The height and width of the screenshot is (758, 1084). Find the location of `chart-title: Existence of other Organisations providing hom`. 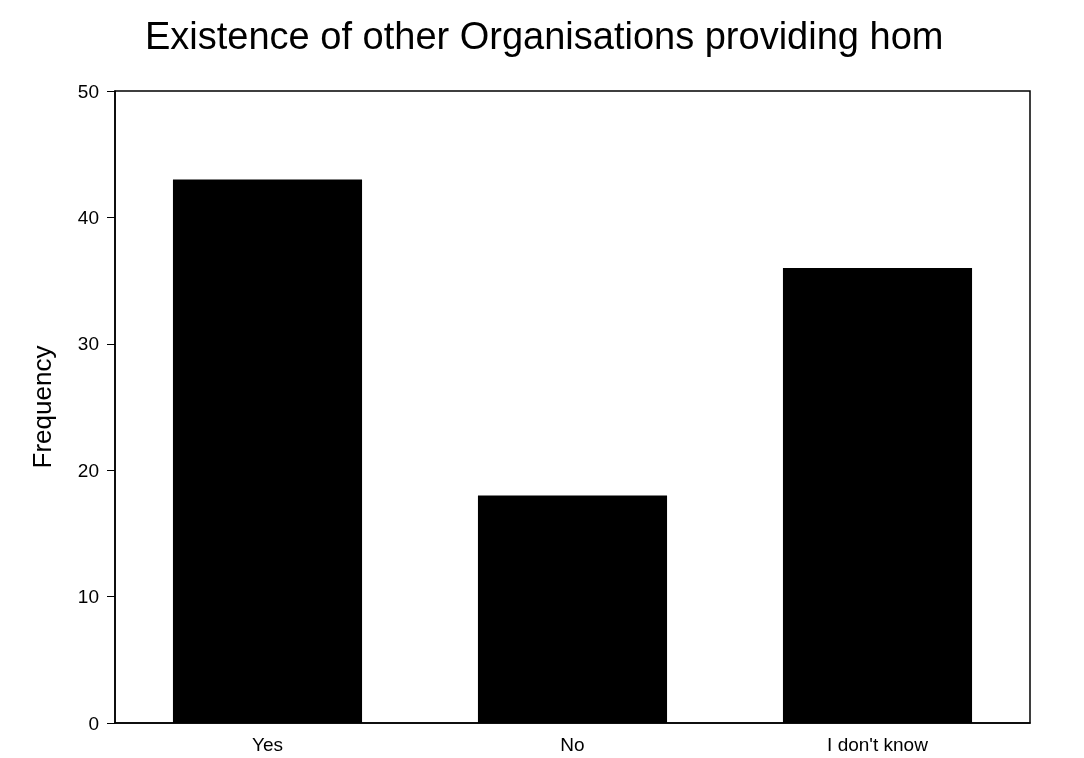

chart-title: Existence of other Organisations providing hom is located at coordinates (544, 36).